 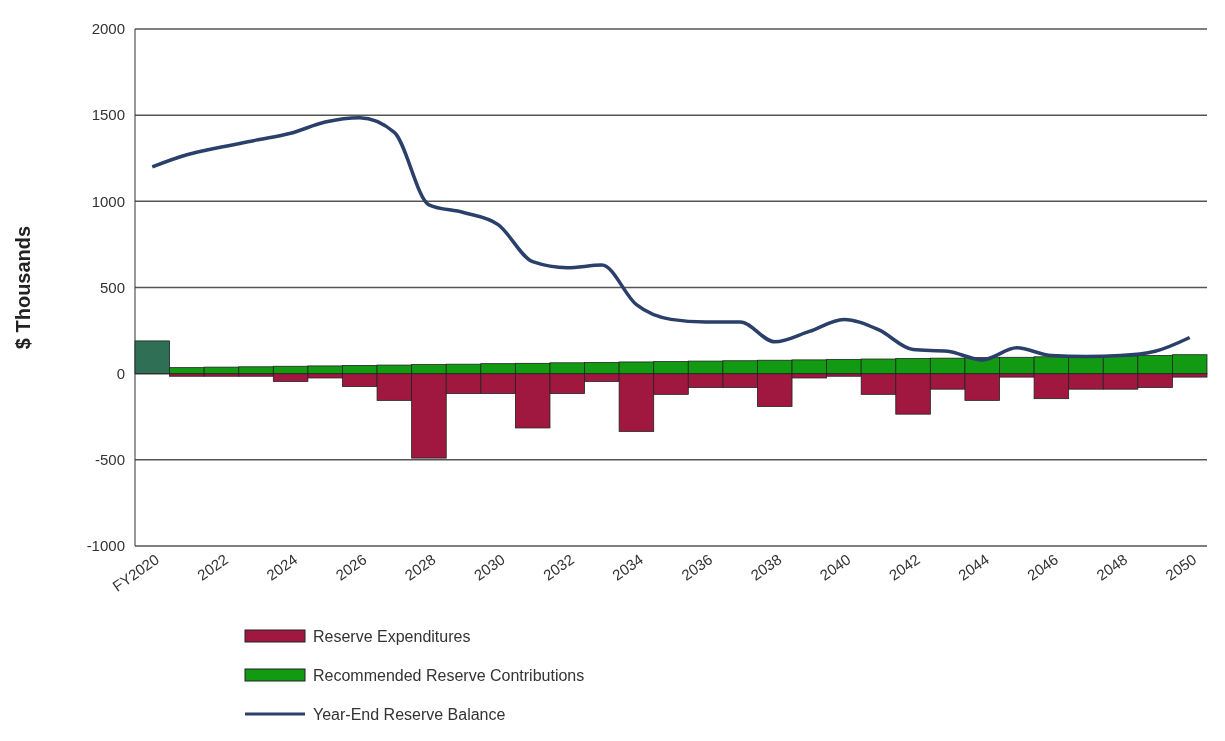 What do you see at coordinates (108, 115) in the screenshot?
I see `y-tick-label: 1500` at bounding box center [108, 115].